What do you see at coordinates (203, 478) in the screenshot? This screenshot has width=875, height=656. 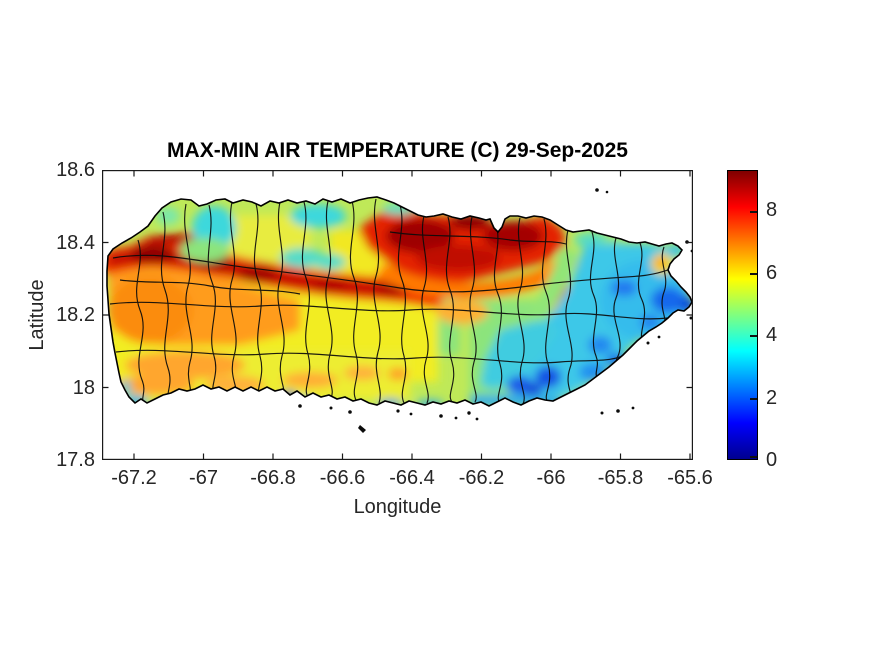 I see `x-tick-label: -67` at bounding box center [203, 478].